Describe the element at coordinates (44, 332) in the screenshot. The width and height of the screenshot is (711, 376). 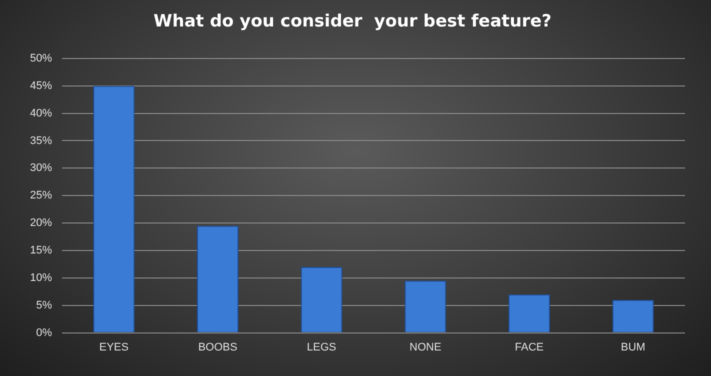
I see `y-tick-label: 0%` at that location.